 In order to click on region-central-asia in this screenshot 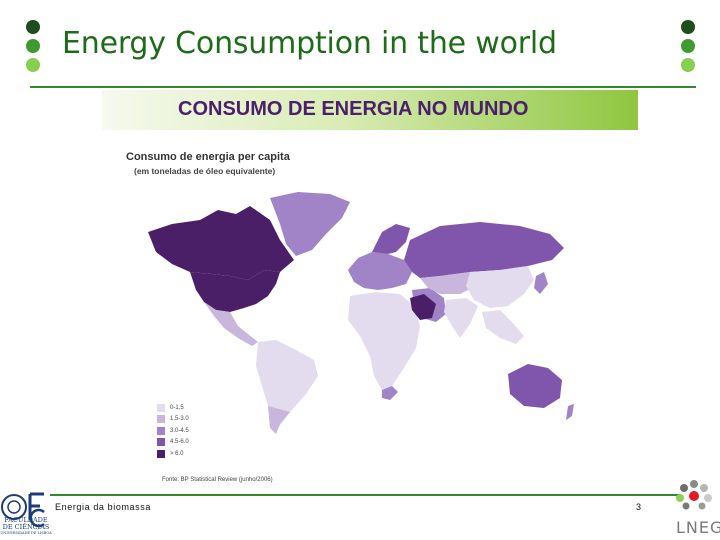, I will do `click(448, 283)`.